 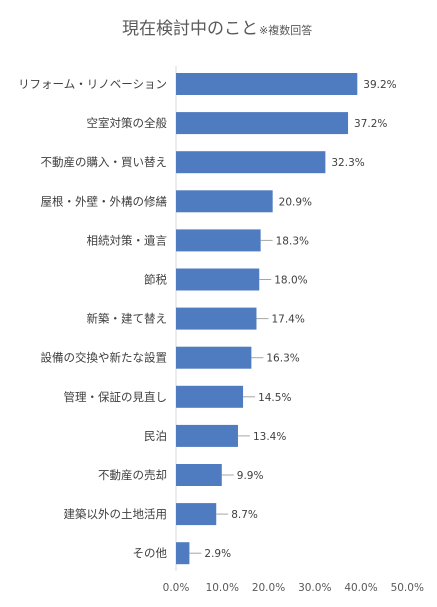 I want to click on category-label: 不動産の売却, so click(x=132, y=475).